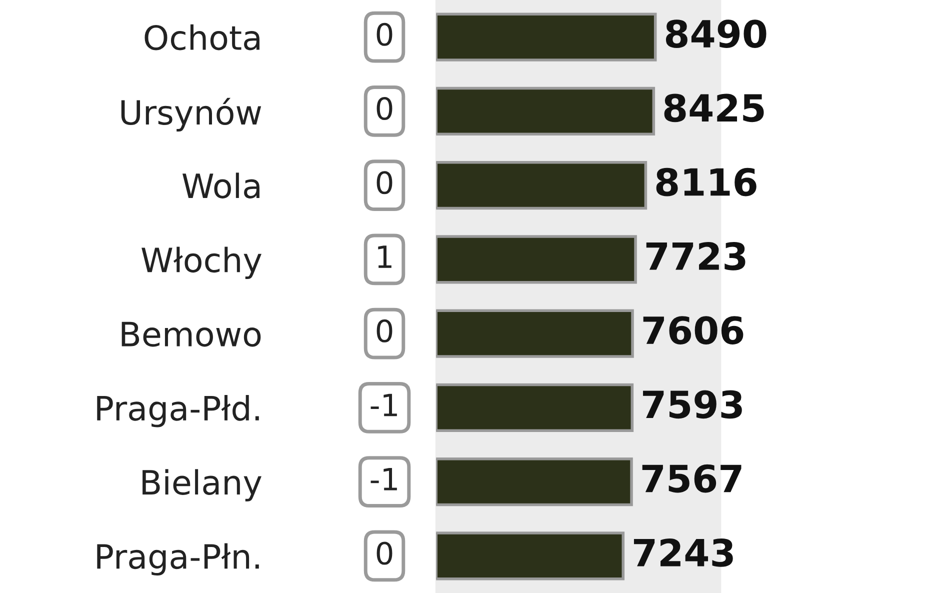  Describe the element at coordinates (191, 115) in the screenshot. I see `y-tick-label: Ursynów` at that location.